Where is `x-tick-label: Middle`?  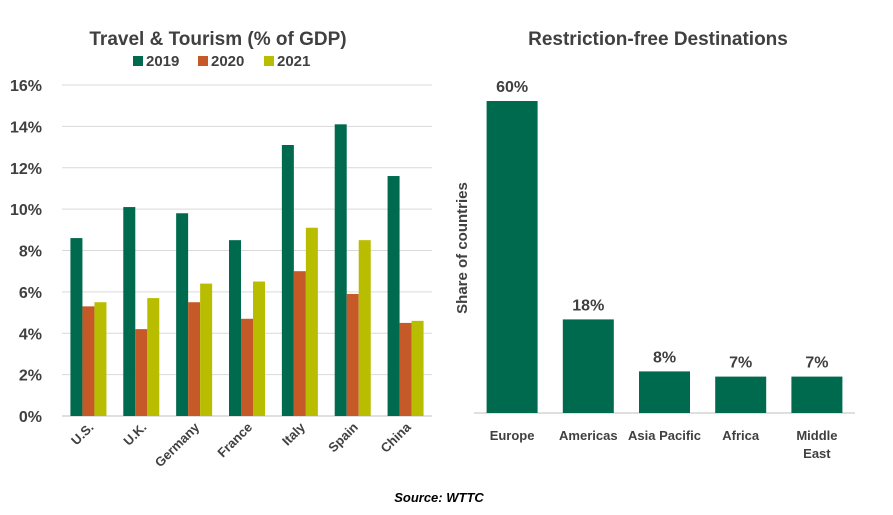
x-tick-label: Middle is located at coordinates (816, 435).